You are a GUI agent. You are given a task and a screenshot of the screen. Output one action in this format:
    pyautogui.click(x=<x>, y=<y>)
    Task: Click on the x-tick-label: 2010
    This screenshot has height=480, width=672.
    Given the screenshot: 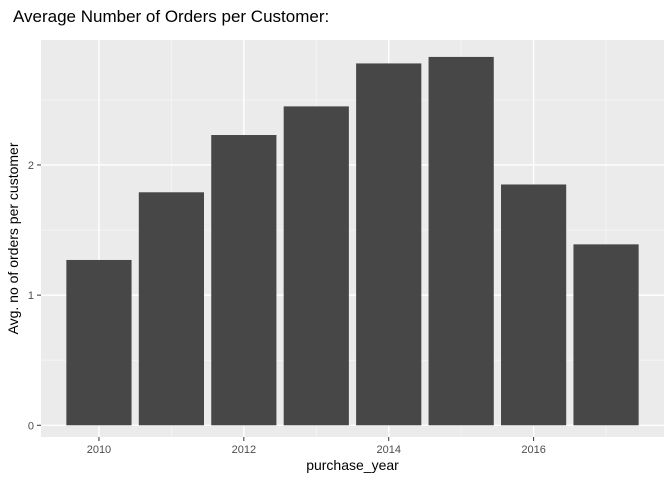 What is the action you would take?
    pyautogui.click(x=99, y=450)
    